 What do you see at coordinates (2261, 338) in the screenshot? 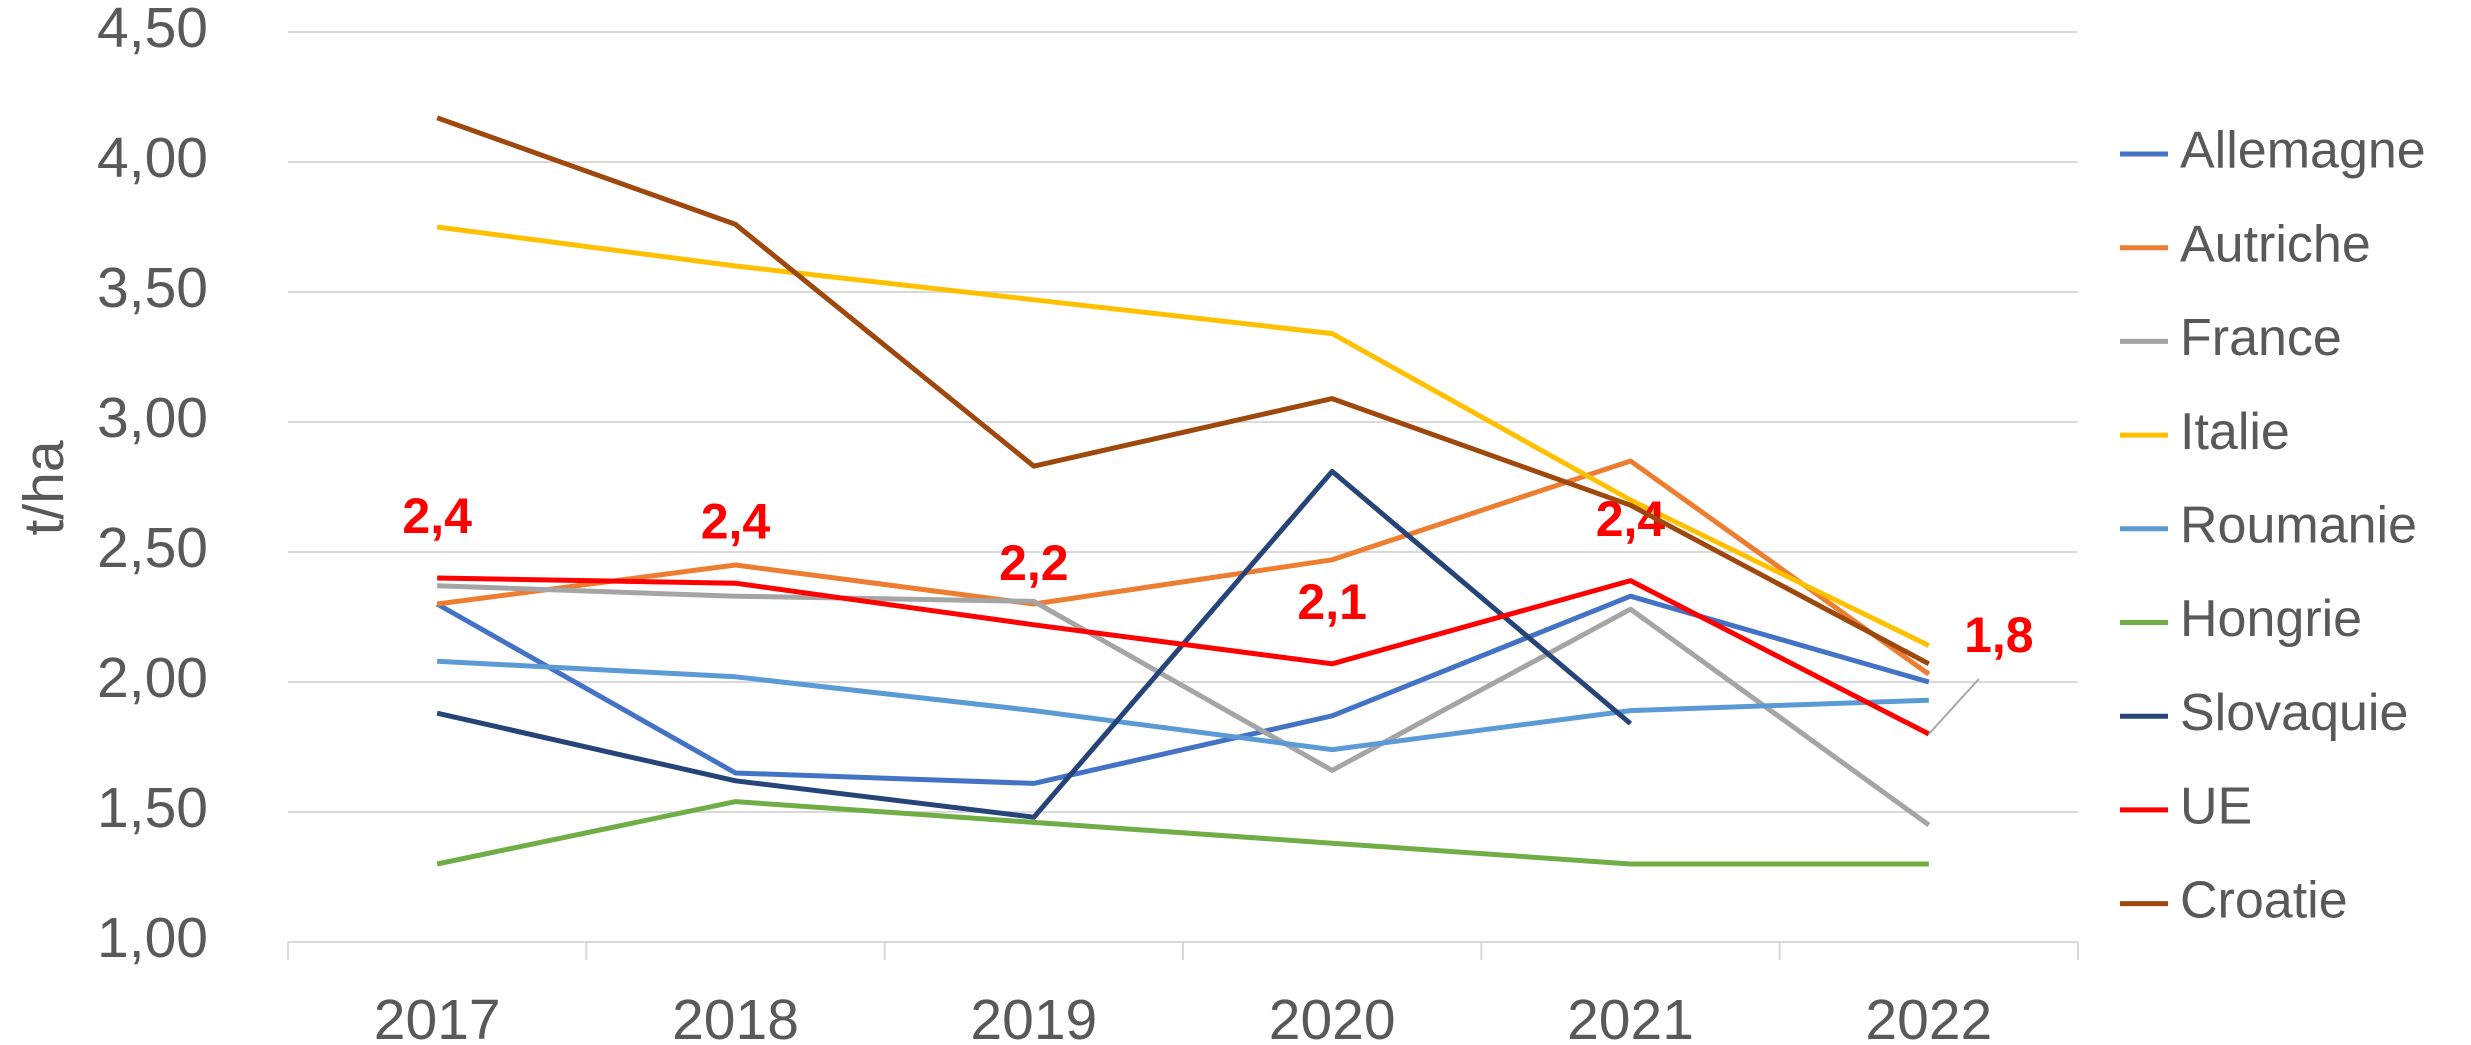
I see `legend-label: France` at bounding box center [2261, 338].